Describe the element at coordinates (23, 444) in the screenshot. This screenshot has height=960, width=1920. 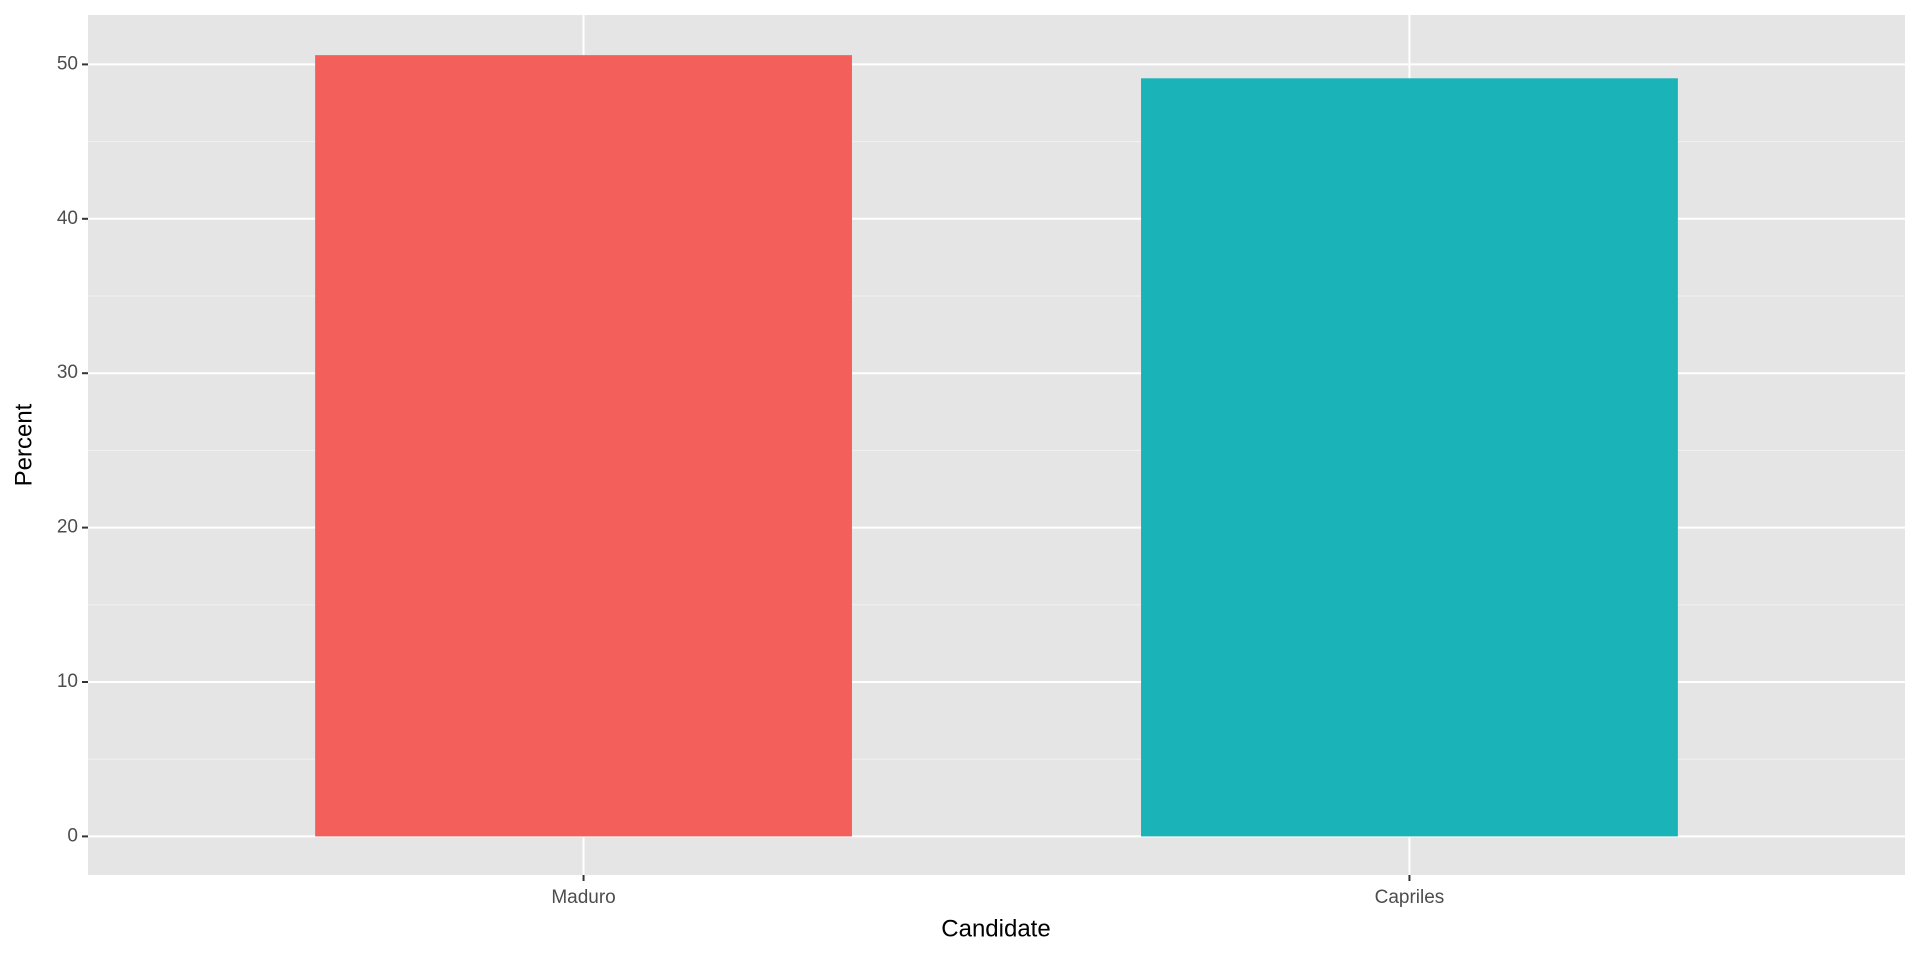
I see `y-axis-title: Percent` at that location.